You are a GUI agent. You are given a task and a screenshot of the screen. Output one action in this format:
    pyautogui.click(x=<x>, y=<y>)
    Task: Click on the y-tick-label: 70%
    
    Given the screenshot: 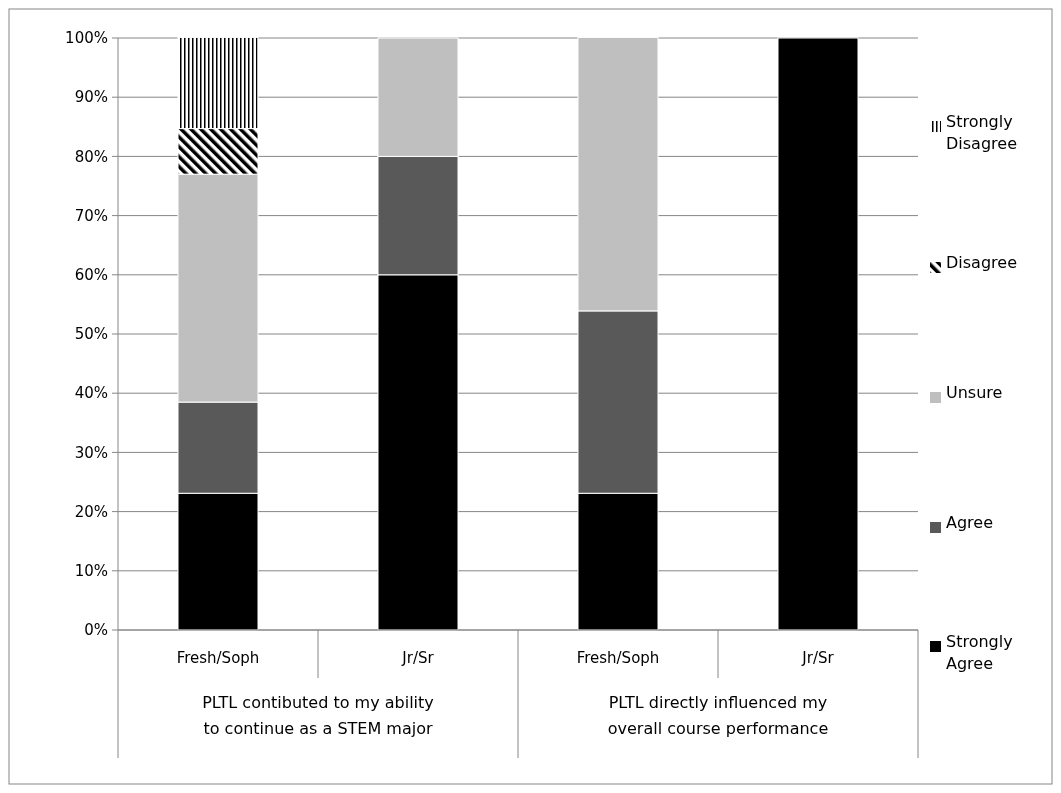 What is the action you would take?
    pyautogui.click(x=91, y=215)
    